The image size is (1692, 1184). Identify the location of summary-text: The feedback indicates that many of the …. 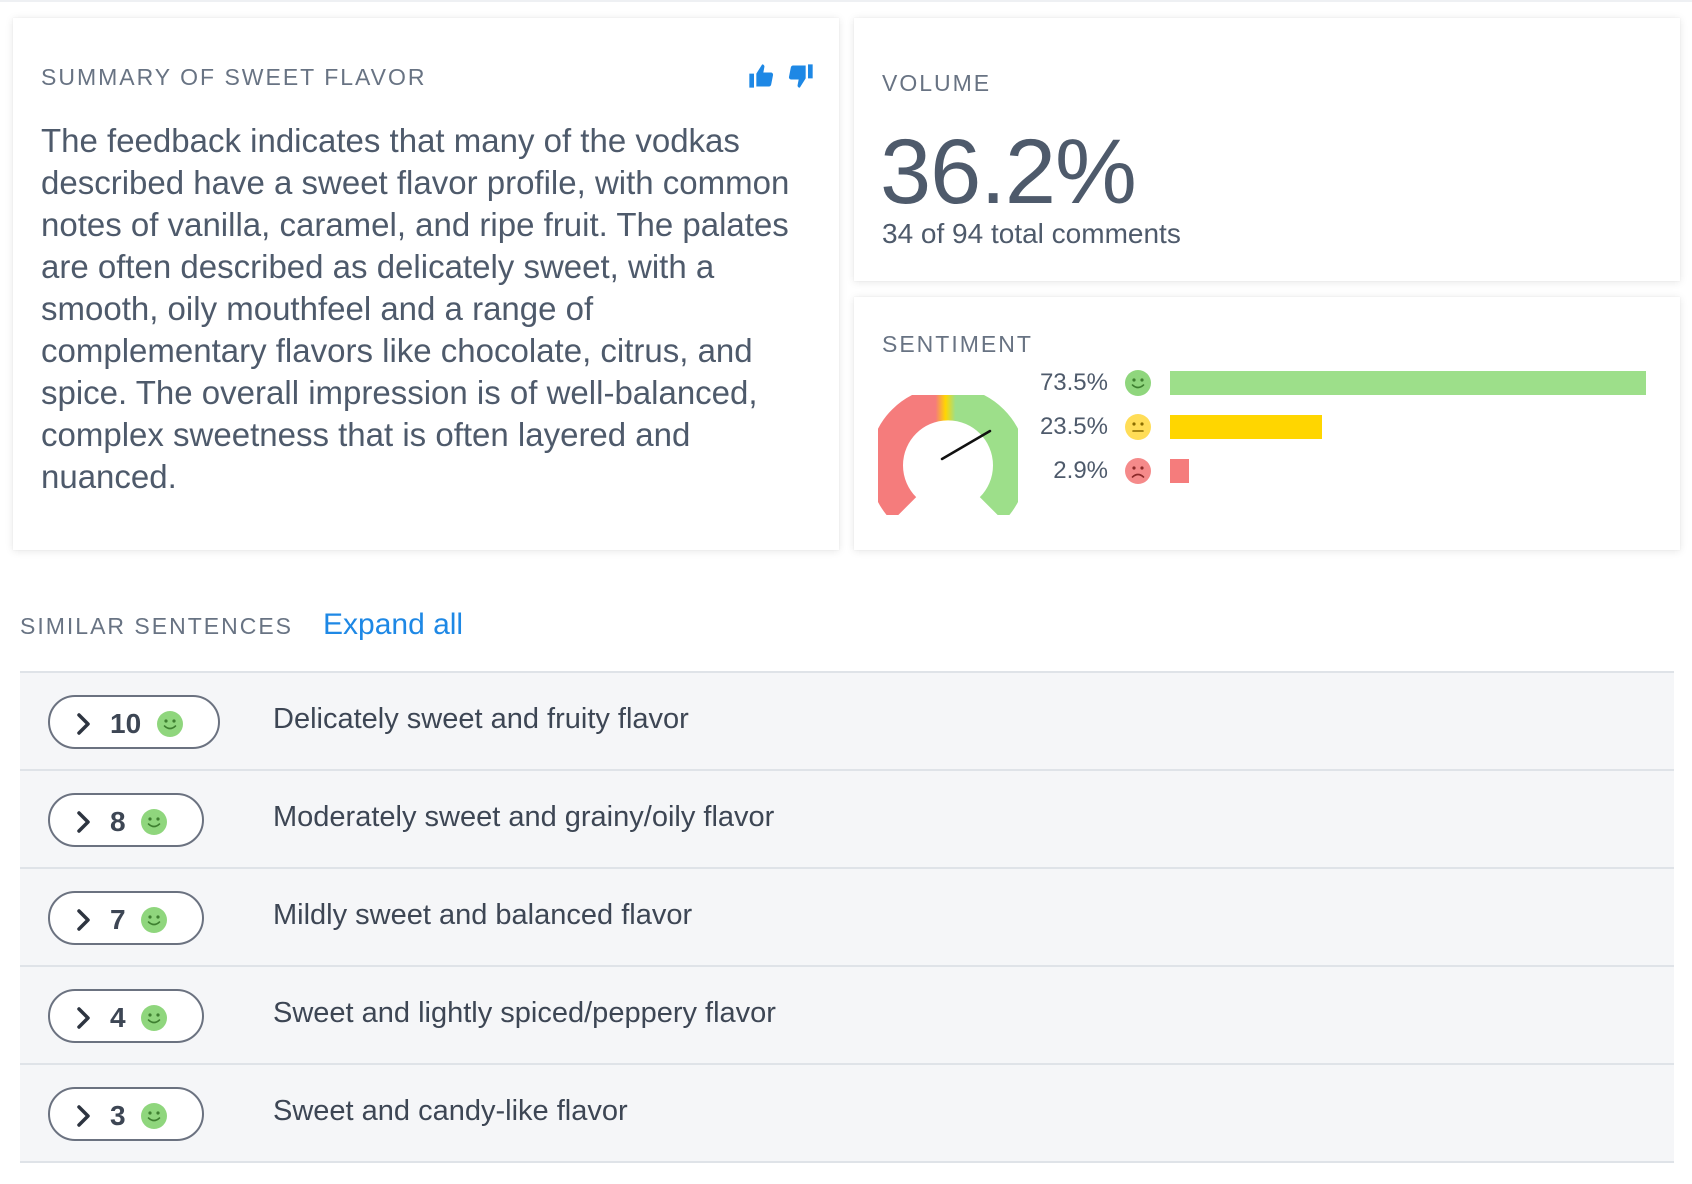
(415, 308).